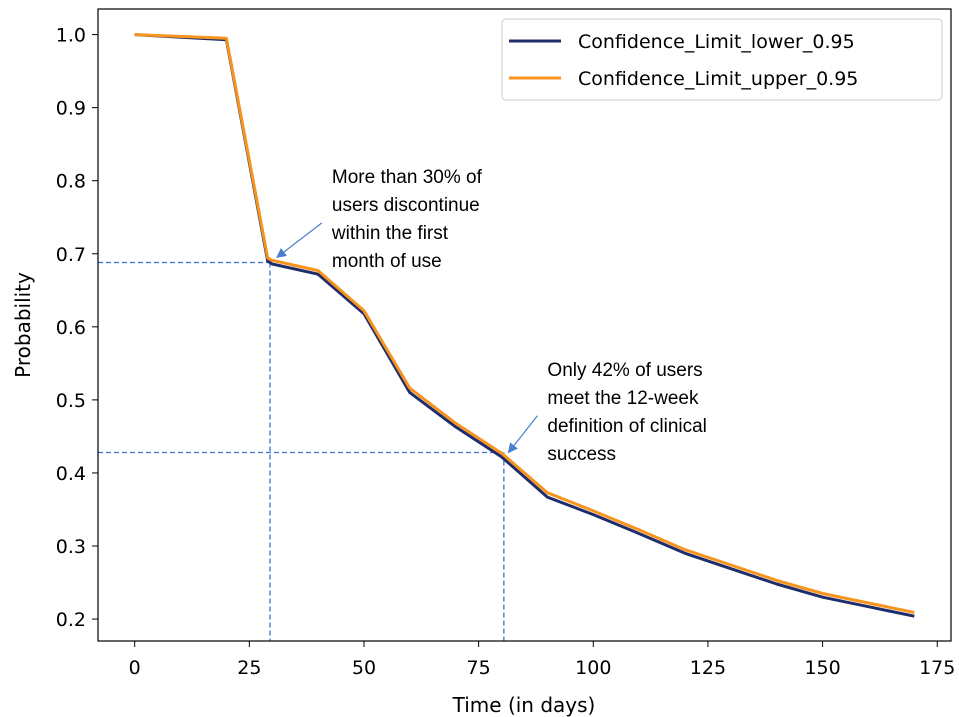  What do you see at coordinates (71, 401) in the screenshot?
I see `y-tick-label: 0.5` at bounding box center [71, 401].